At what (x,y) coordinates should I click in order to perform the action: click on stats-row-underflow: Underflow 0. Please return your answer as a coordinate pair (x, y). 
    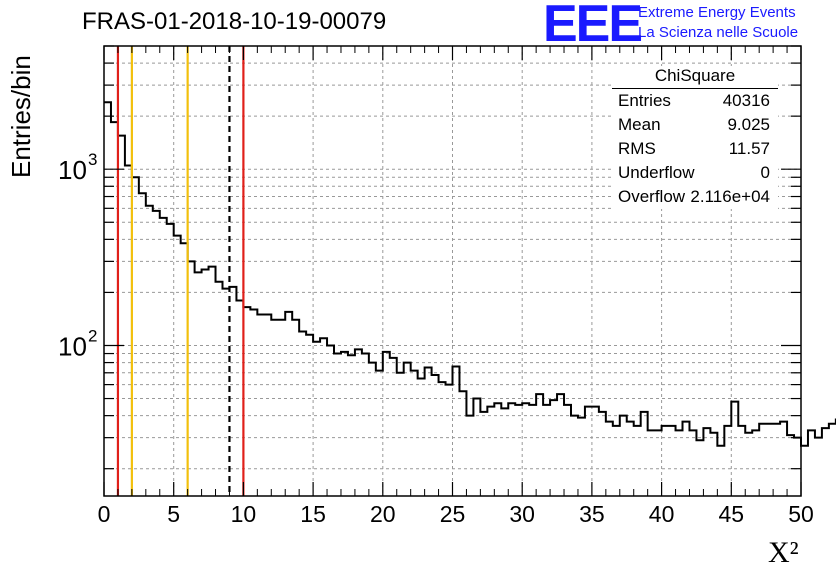
    Looking at the image, I should click on (695, 173).